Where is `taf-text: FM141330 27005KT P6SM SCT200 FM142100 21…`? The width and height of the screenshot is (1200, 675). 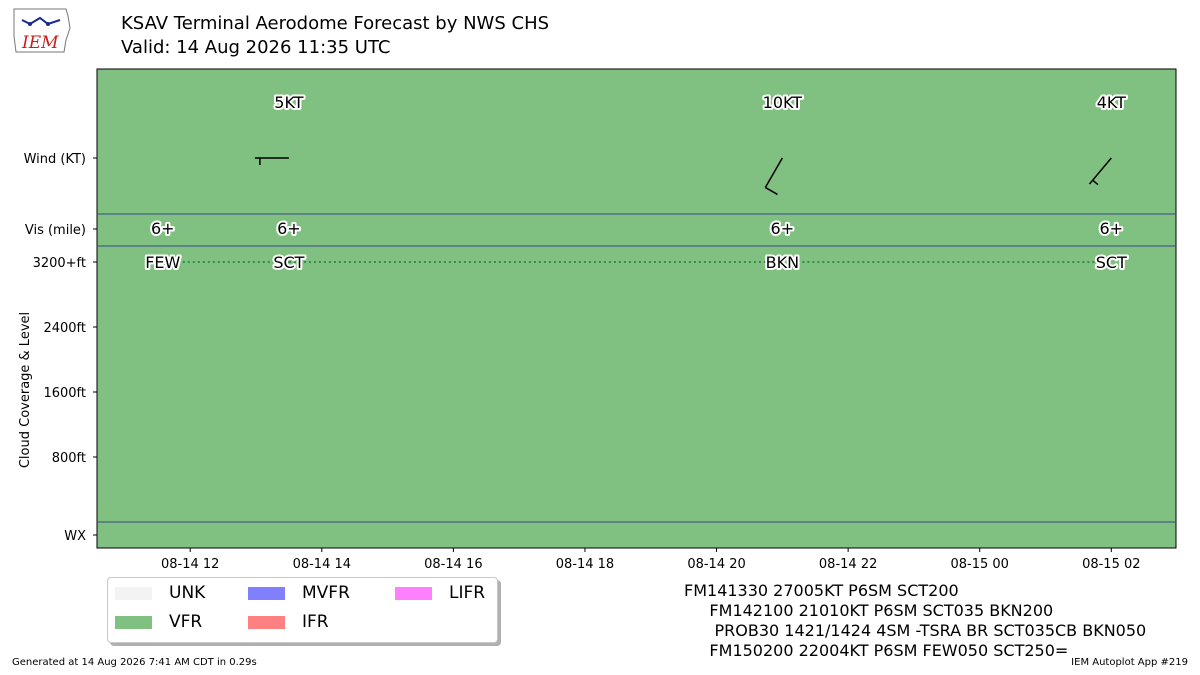 taf-text: FM141330 27005KT P6SM SCT200 FM142100 21… is located at coordinates (915, 621).